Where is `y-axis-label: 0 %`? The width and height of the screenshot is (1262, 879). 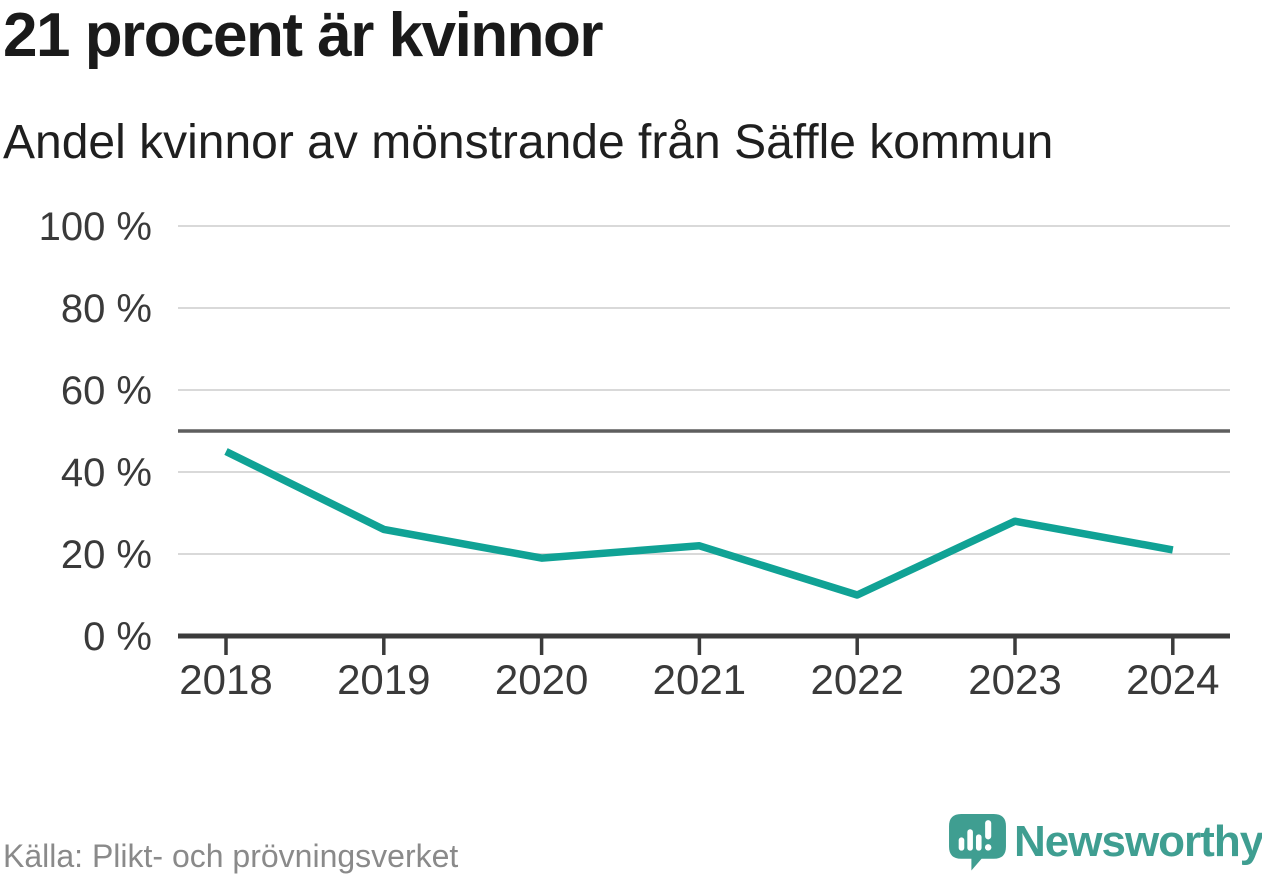 y-axis-label: 0 % is located at coordinates (117, 637).